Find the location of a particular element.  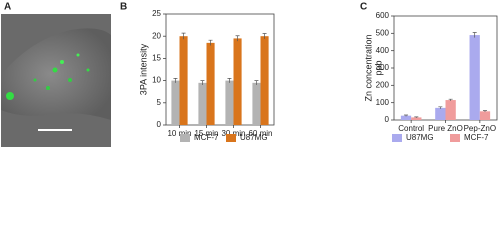

y-tick-label: 100 is located at coordinates (383, 102).